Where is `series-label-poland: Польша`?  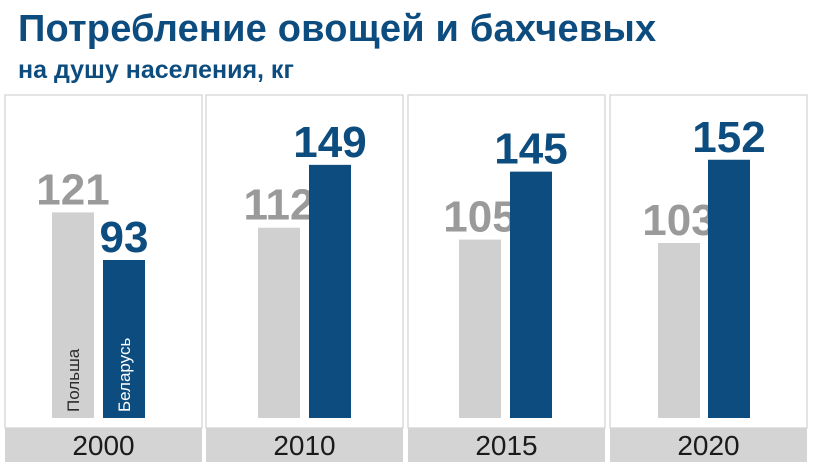 series-label-poland: Польша is located at coordinates (73, 380).